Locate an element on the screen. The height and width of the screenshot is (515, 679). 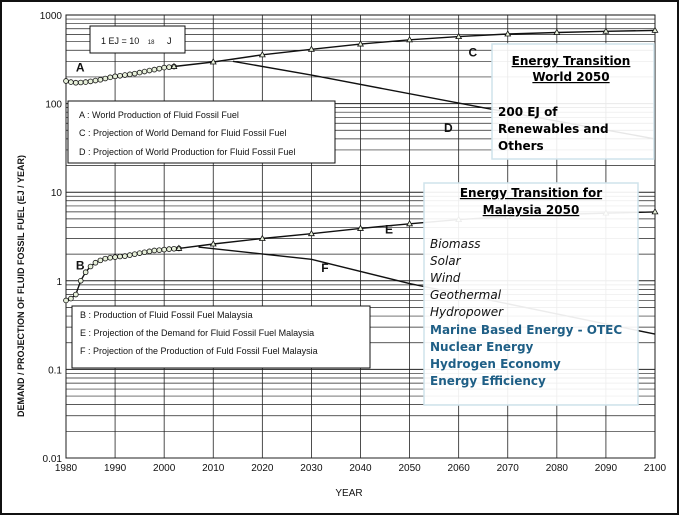
x-tick-label: 2080 is located at coordinates (557, 468).